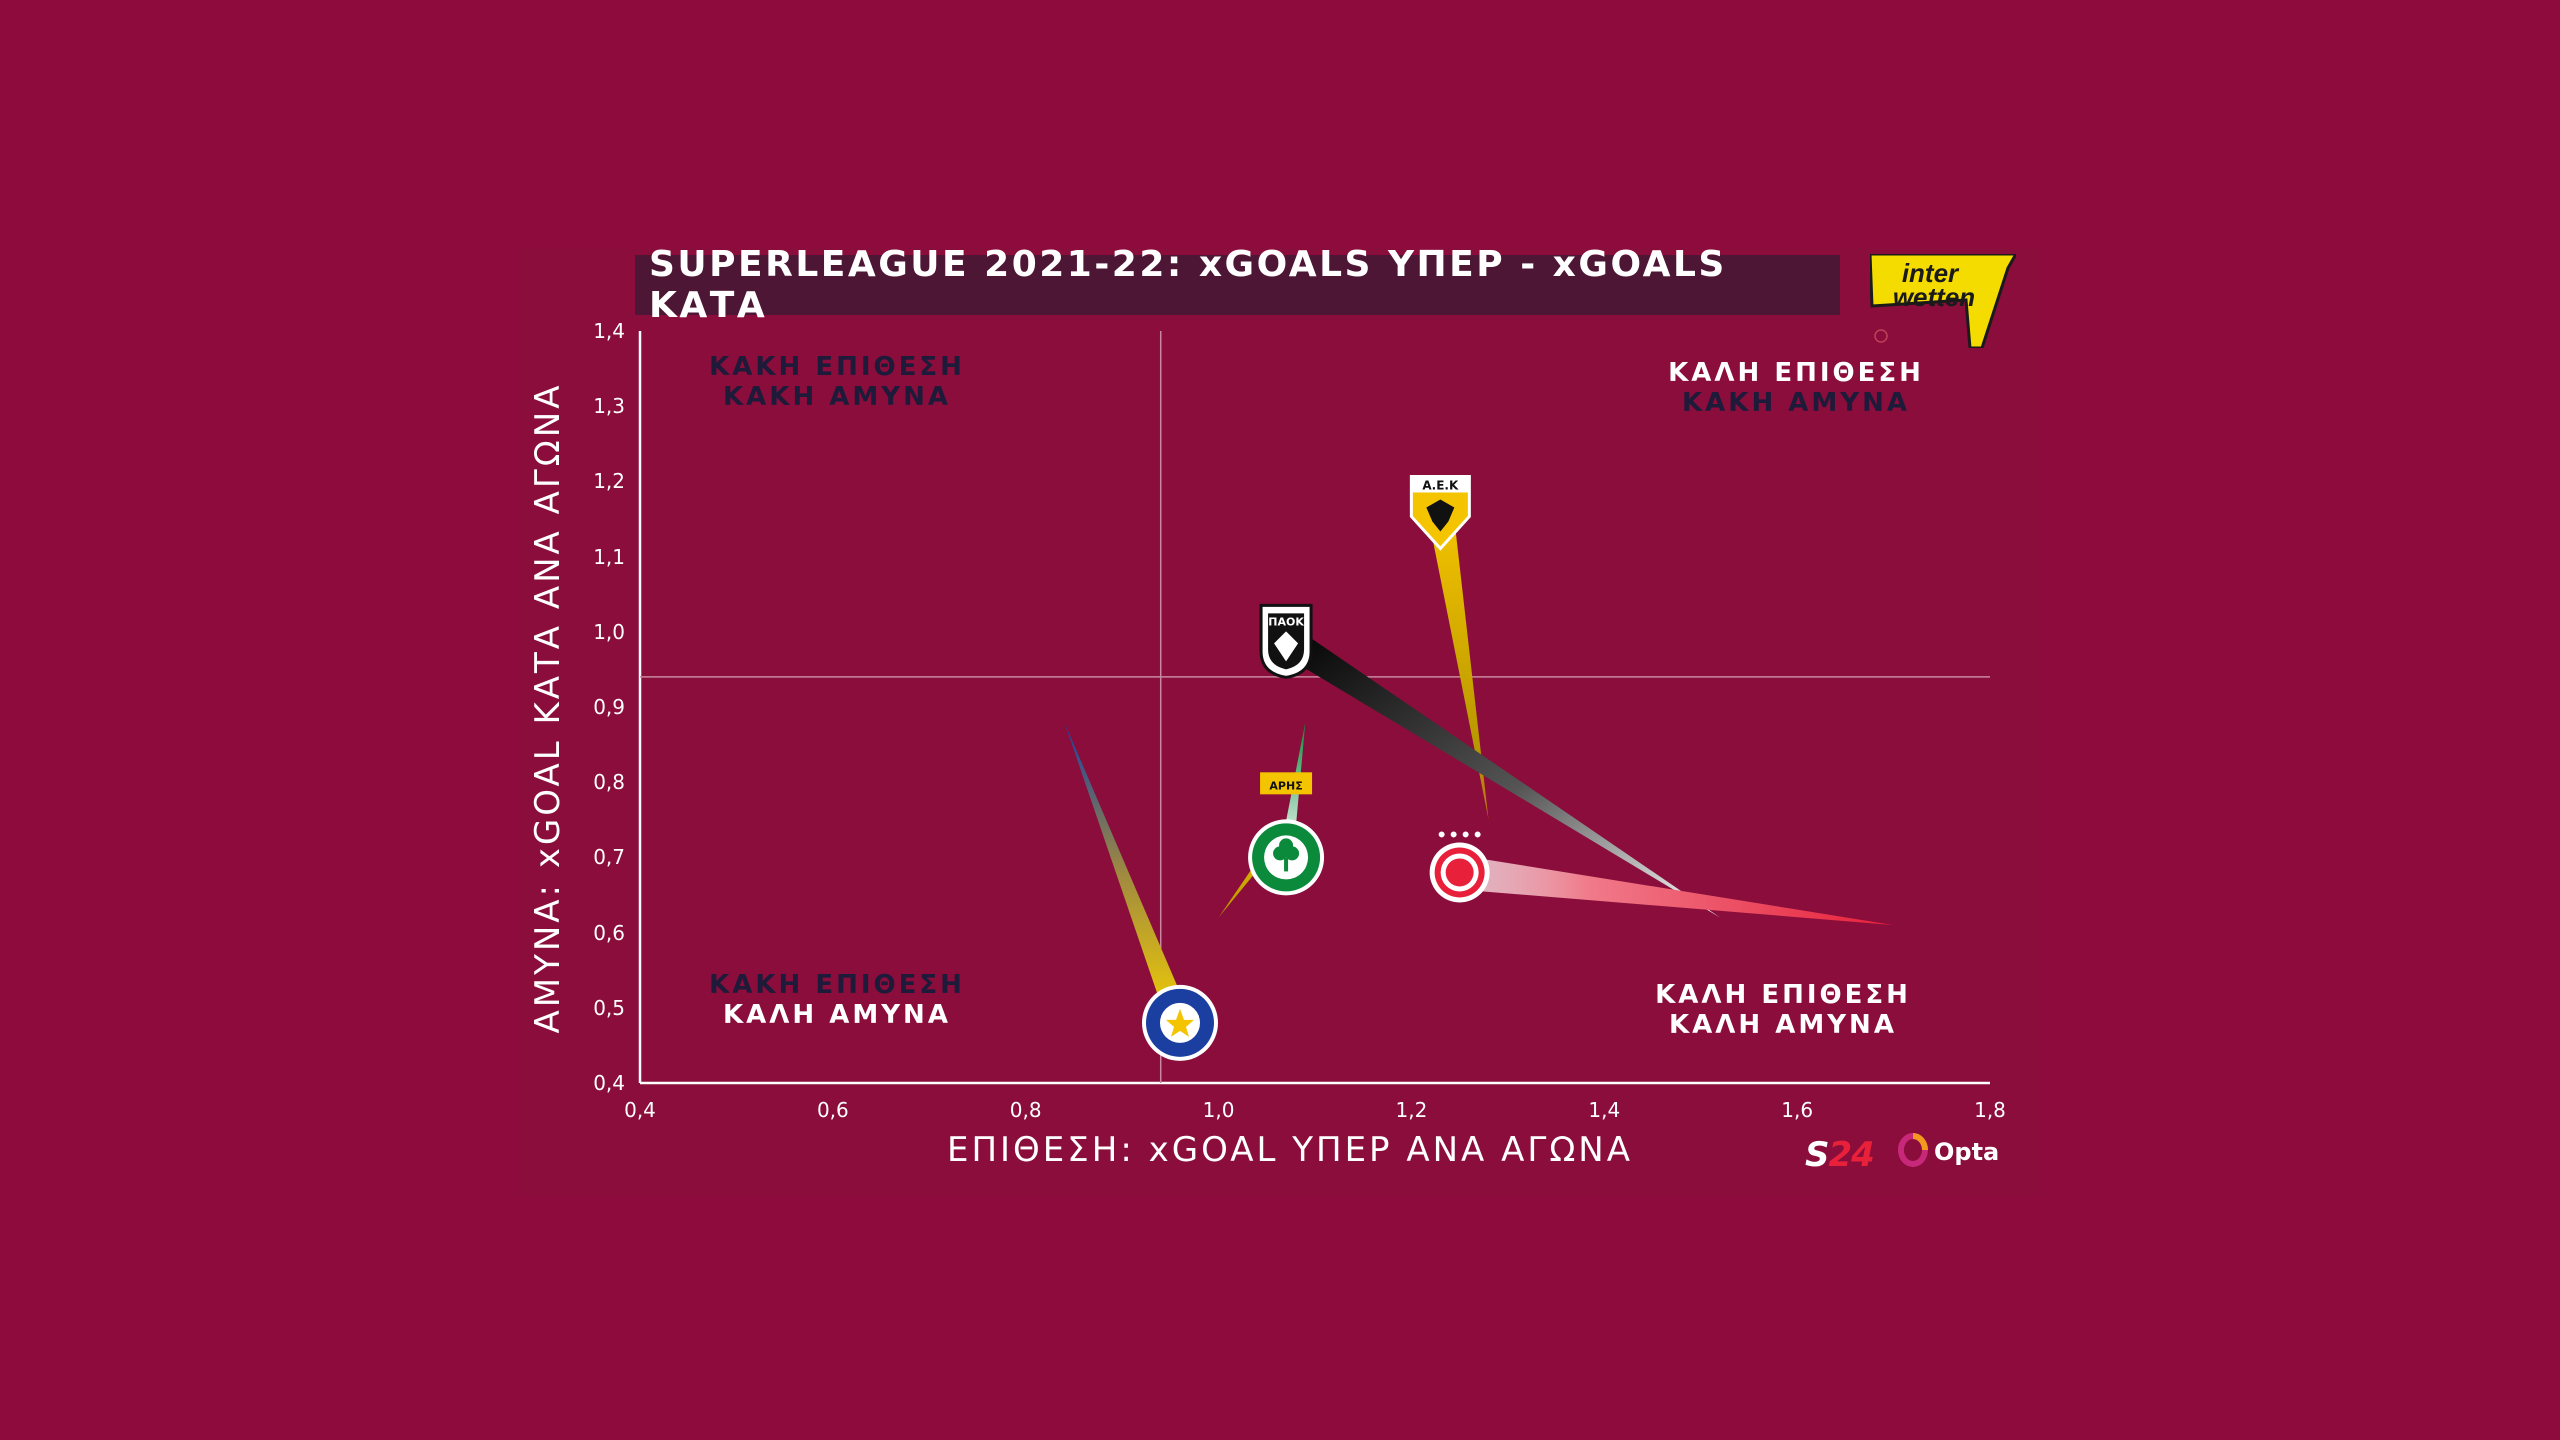  I want to click on quadrant-top-left-line2: ΚΑΚΗ ΑΜΥΝΑ, so click(837, 397).